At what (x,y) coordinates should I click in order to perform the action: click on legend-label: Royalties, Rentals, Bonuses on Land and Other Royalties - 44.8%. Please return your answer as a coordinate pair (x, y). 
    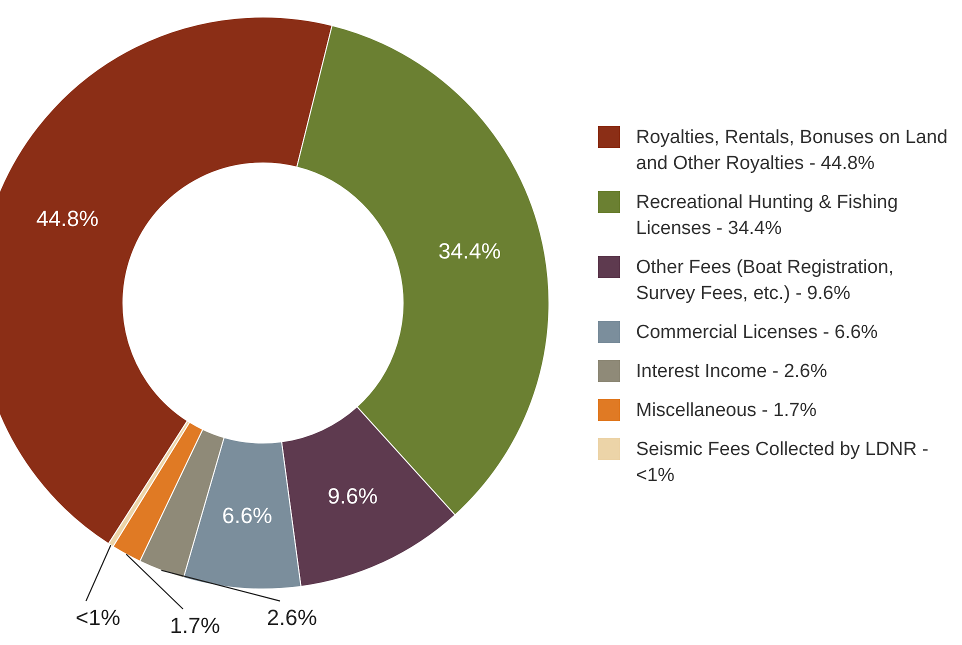
    Looking at the image, I should click on (792, 151).